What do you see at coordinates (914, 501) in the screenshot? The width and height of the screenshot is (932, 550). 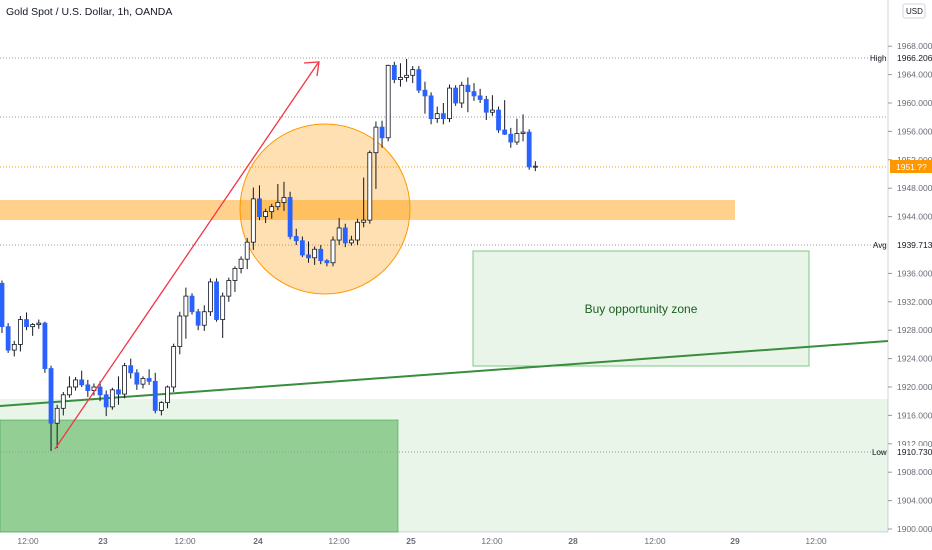 I see `price-tick-label: 1904.000` at bounding box center [914, 501].